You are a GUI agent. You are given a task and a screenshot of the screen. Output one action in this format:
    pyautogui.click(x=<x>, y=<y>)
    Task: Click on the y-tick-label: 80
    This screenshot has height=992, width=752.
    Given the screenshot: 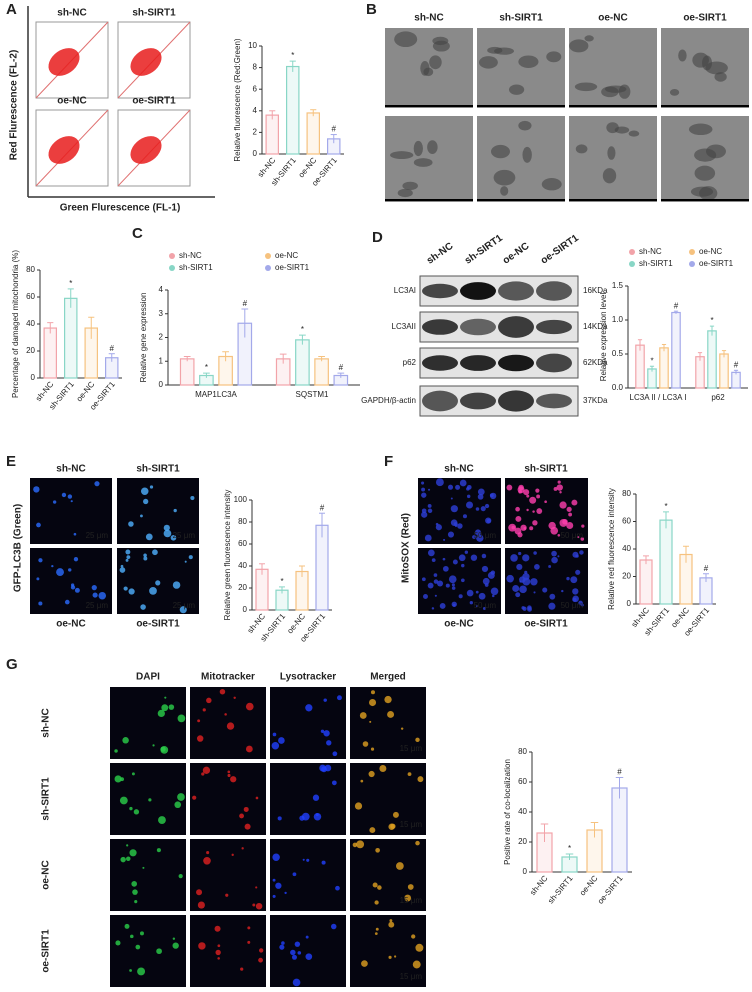 What is the action you would take?
    pyautogui.click(x=242, y=521)
    